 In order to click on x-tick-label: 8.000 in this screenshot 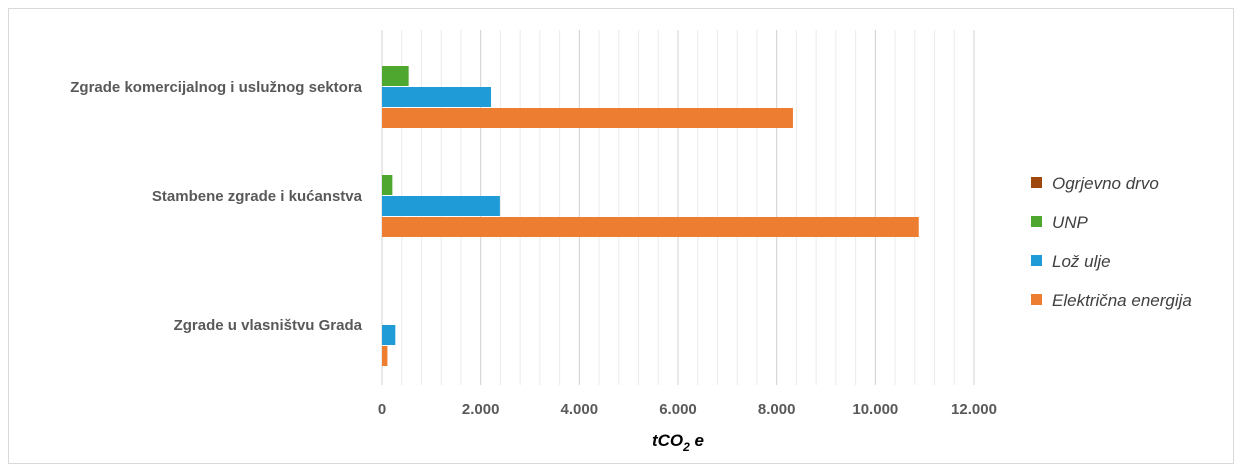, I will do `click(777, 409)`.